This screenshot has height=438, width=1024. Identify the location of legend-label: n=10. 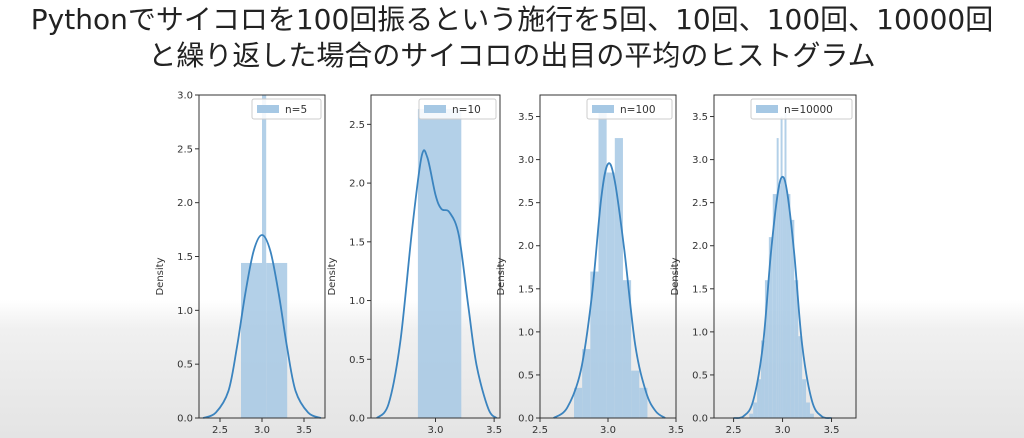
(466, 110).